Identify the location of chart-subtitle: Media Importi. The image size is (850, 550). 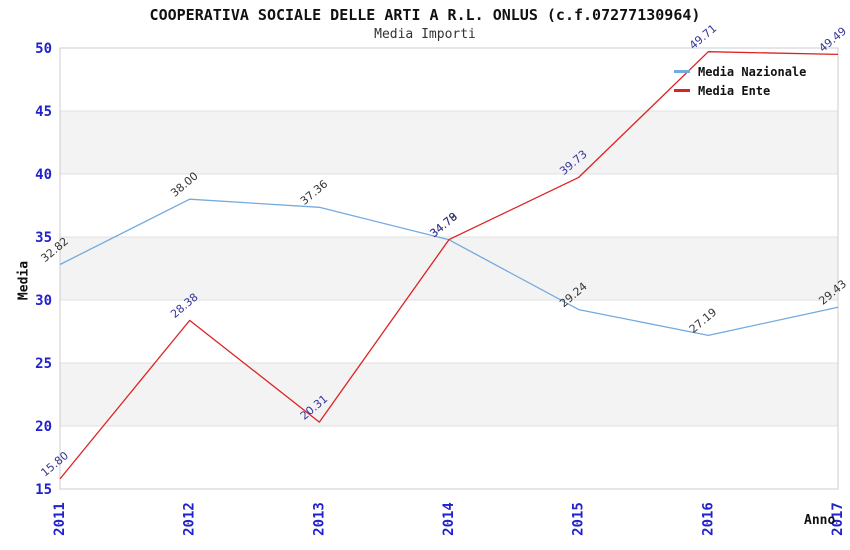
(425, 34).